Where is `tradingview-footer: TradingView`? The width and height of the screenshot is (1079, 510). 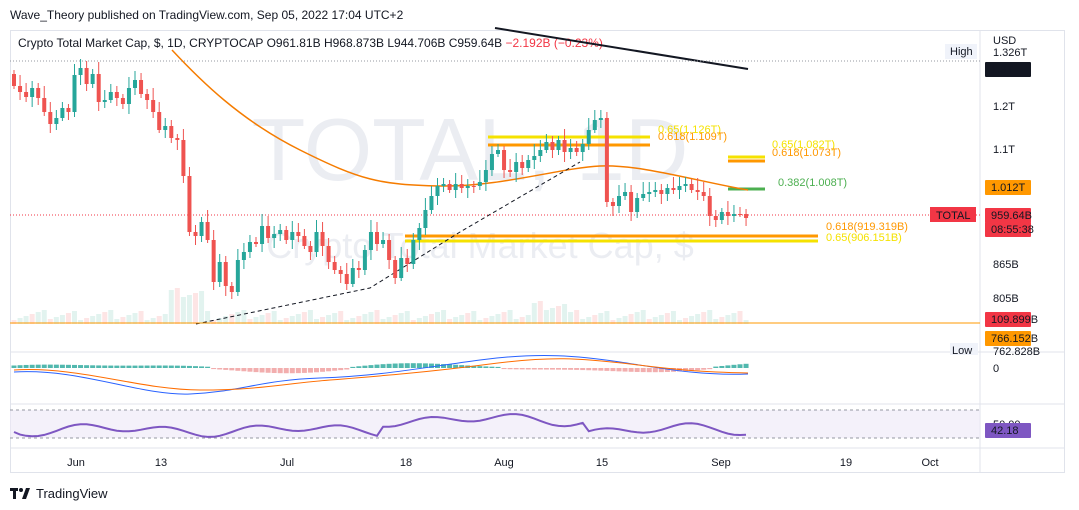
tradingview-footer: TradingView is located at coordinates (59, 493).